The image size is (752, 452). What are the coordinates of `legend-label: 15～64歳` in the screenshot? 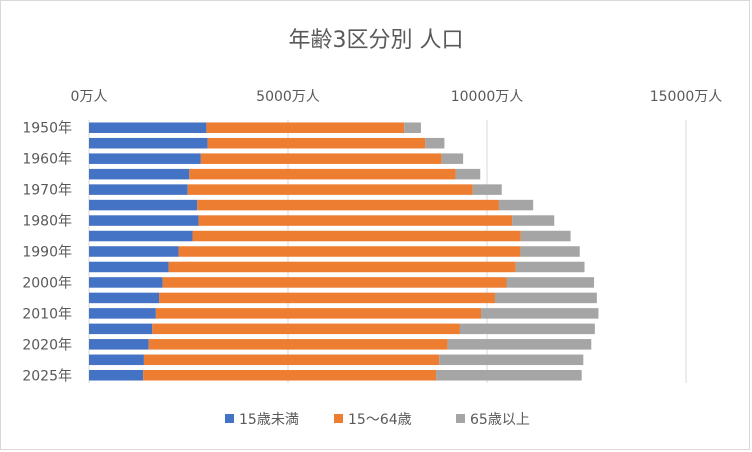 It's located at (380, 420).